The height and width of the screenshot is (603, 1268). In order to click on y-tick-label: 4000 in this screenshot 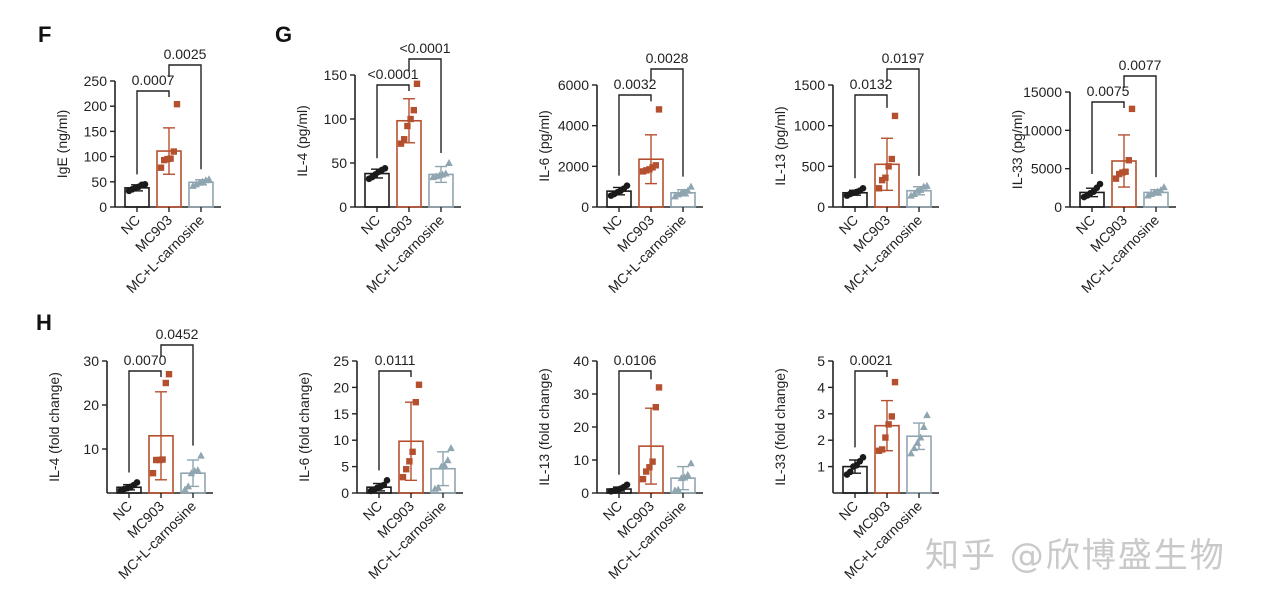, I will do `click(573, 126)`.